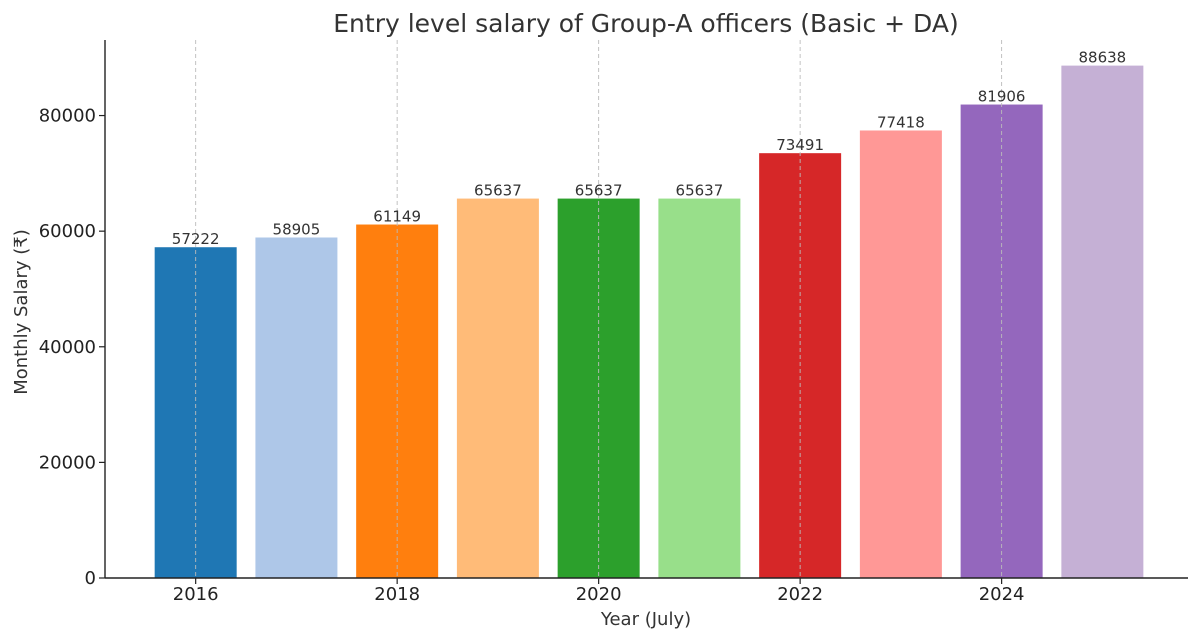  What do you see at coordinates (800, 594) in the screenshot?
I see `x-tick-label-2022: 2022` at bounding box center [800, 594].